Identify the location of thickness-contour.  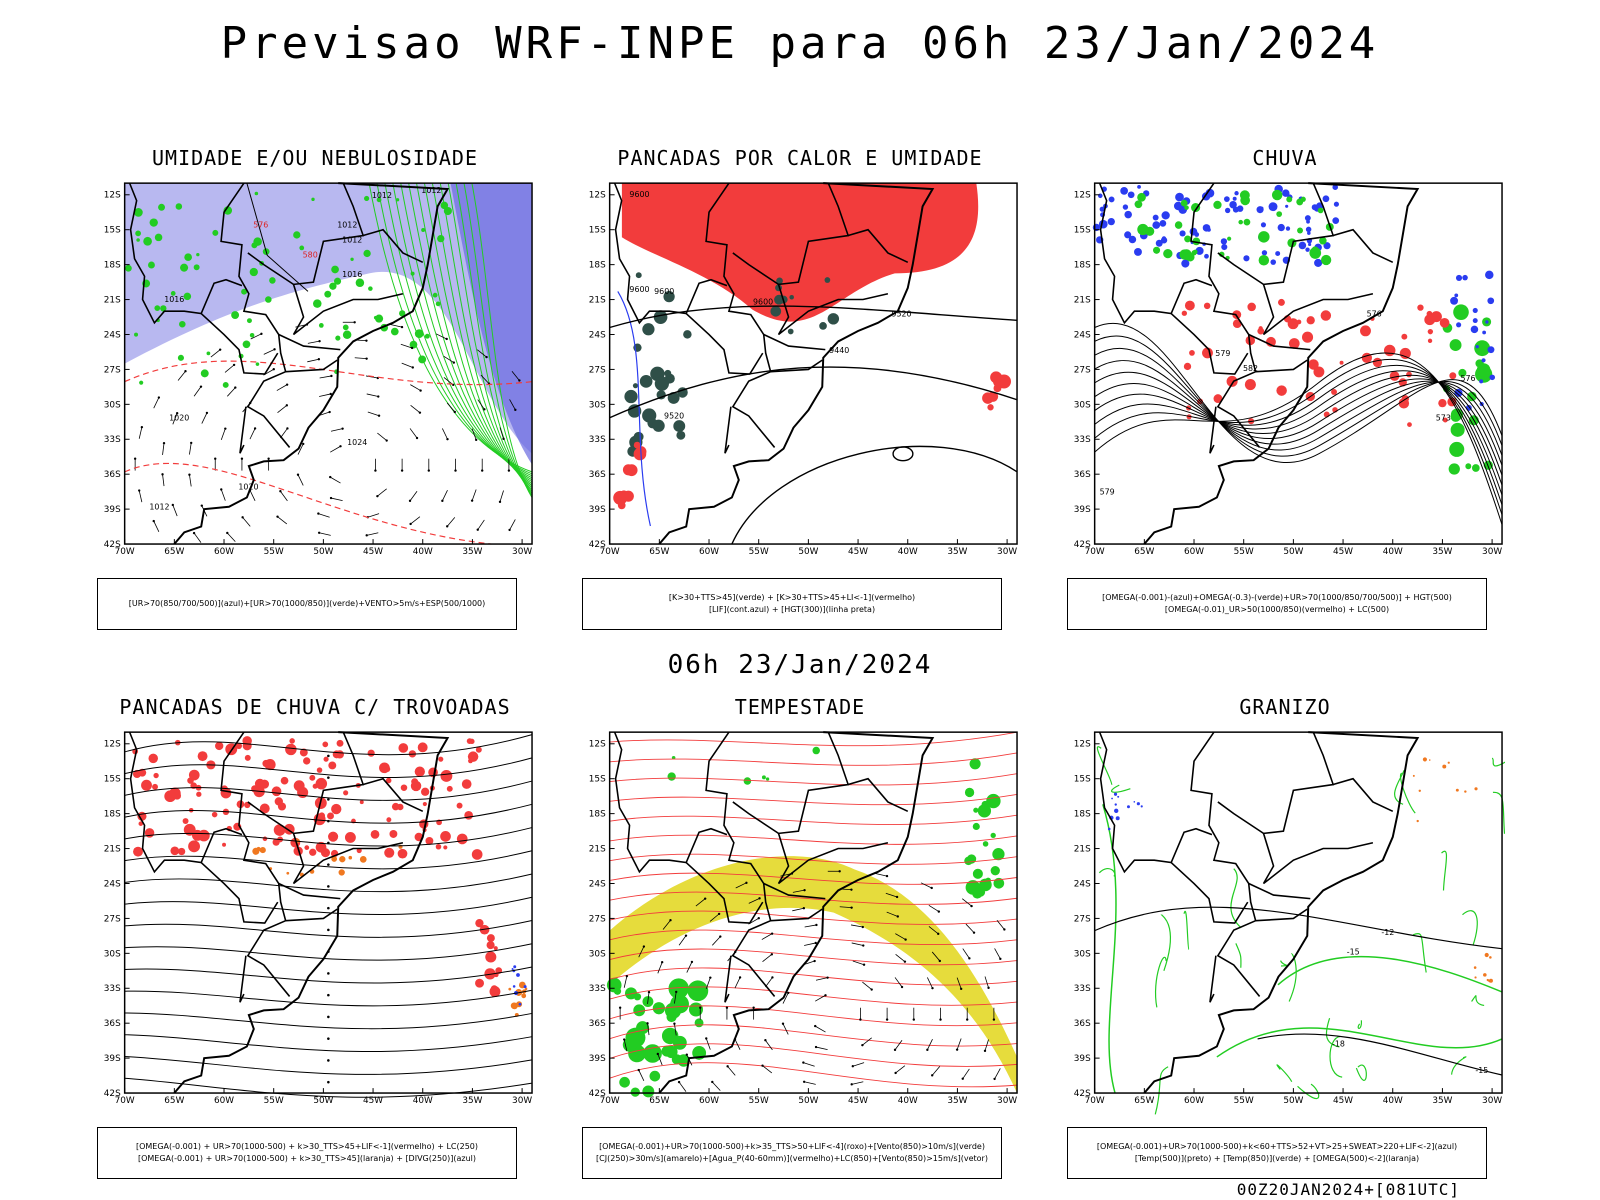
(308, 503).